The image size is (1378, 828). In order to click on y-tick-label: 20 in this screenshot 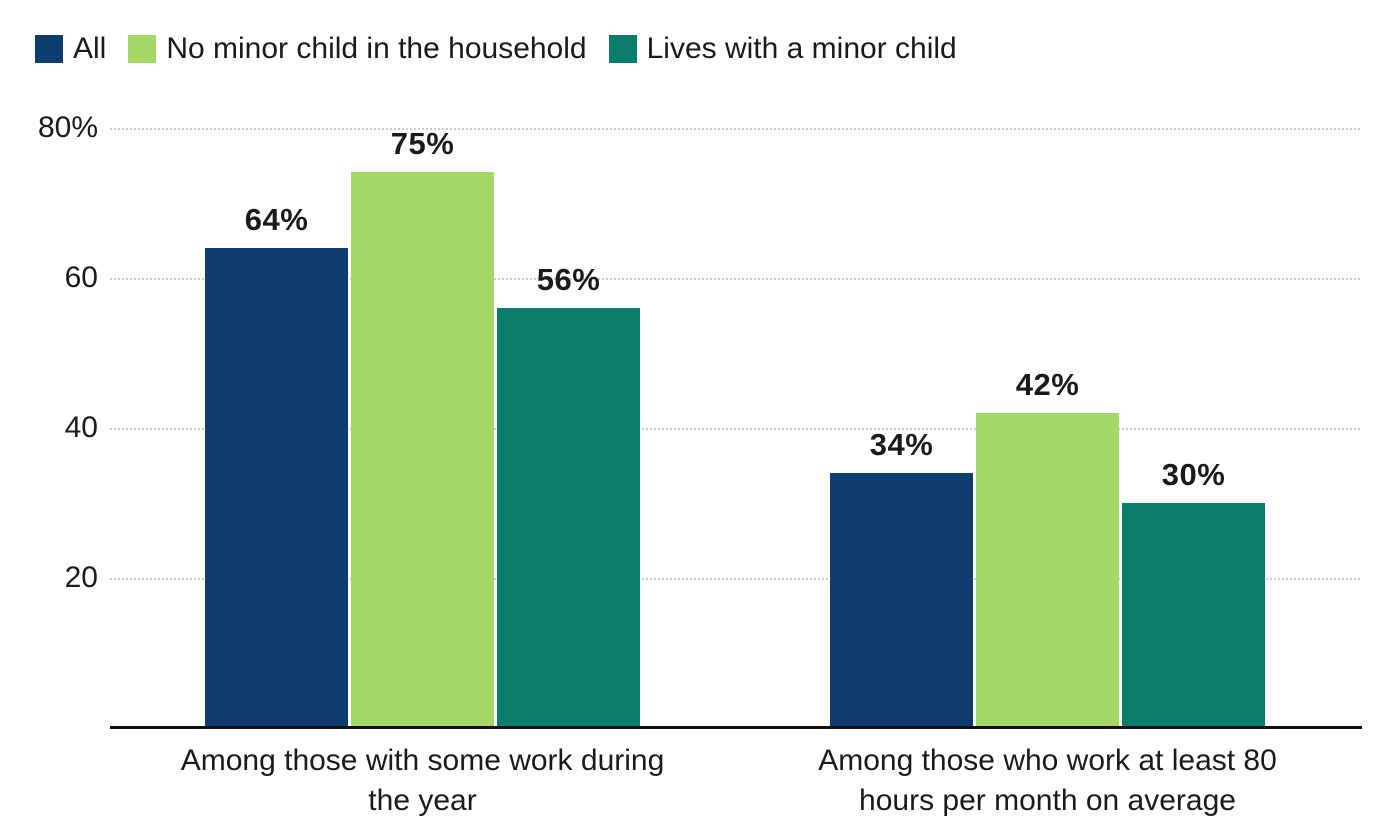, I will do `click(81, 577)`.